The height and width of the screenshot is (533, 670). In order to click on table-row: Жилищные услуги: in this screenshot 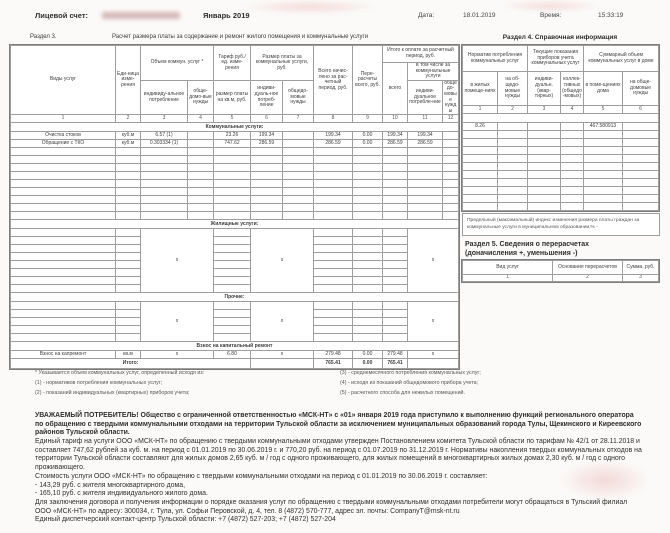, I will do `click(234, 224)`.